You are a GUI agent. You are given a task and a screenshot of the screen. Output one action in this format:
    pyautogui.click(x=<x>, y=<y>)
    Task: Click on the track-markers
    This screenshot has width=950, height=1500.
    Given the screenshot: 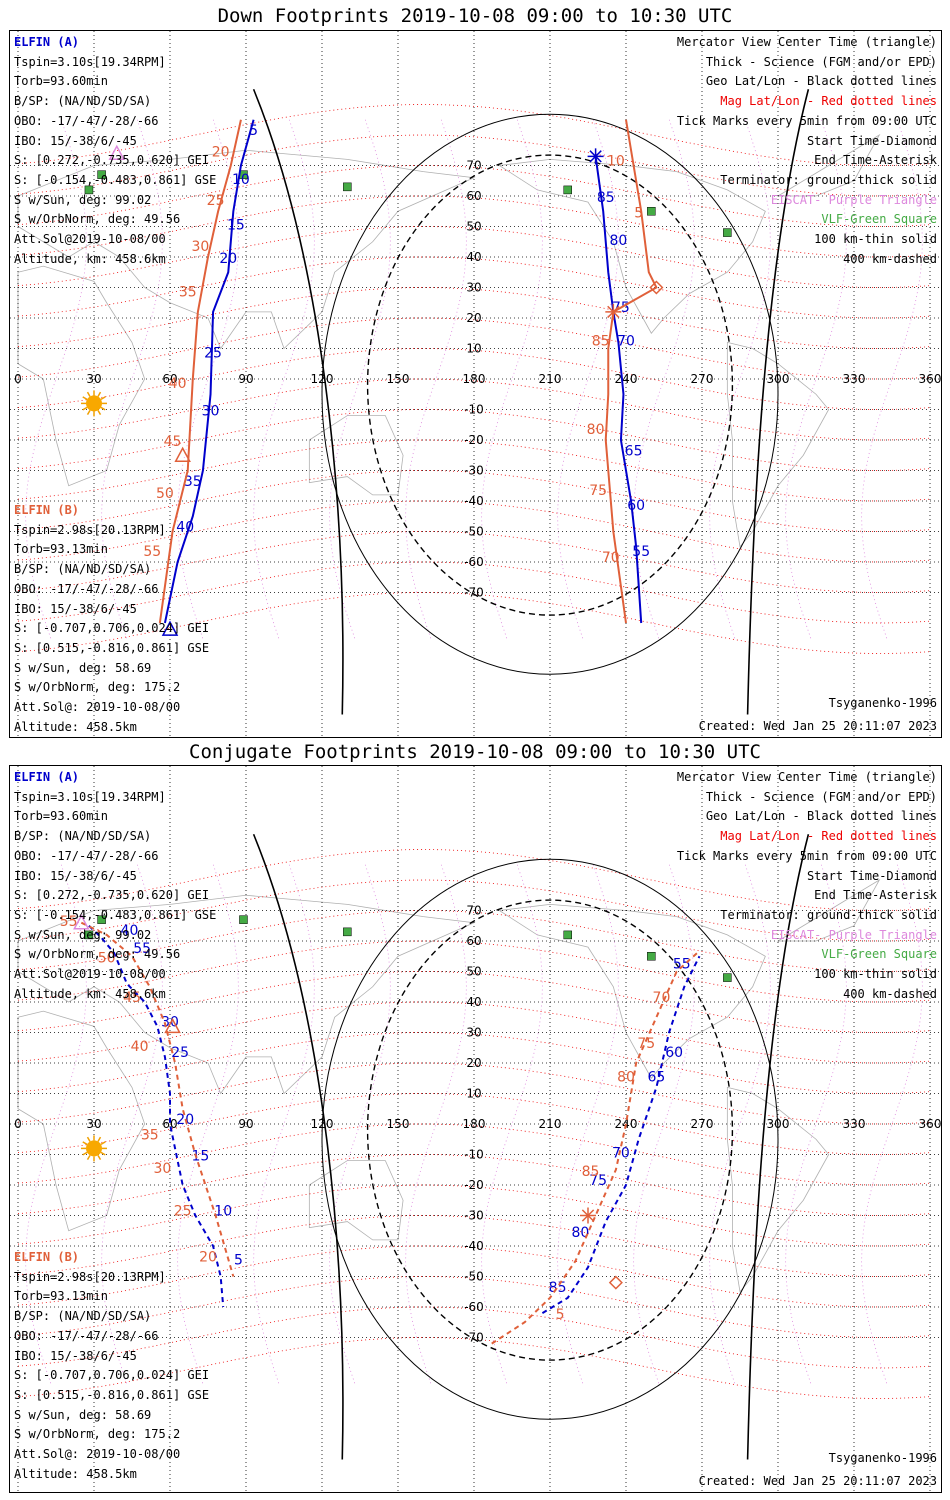 What is the action you would take?
    pyautogui.click(x=348, y=1102)
    